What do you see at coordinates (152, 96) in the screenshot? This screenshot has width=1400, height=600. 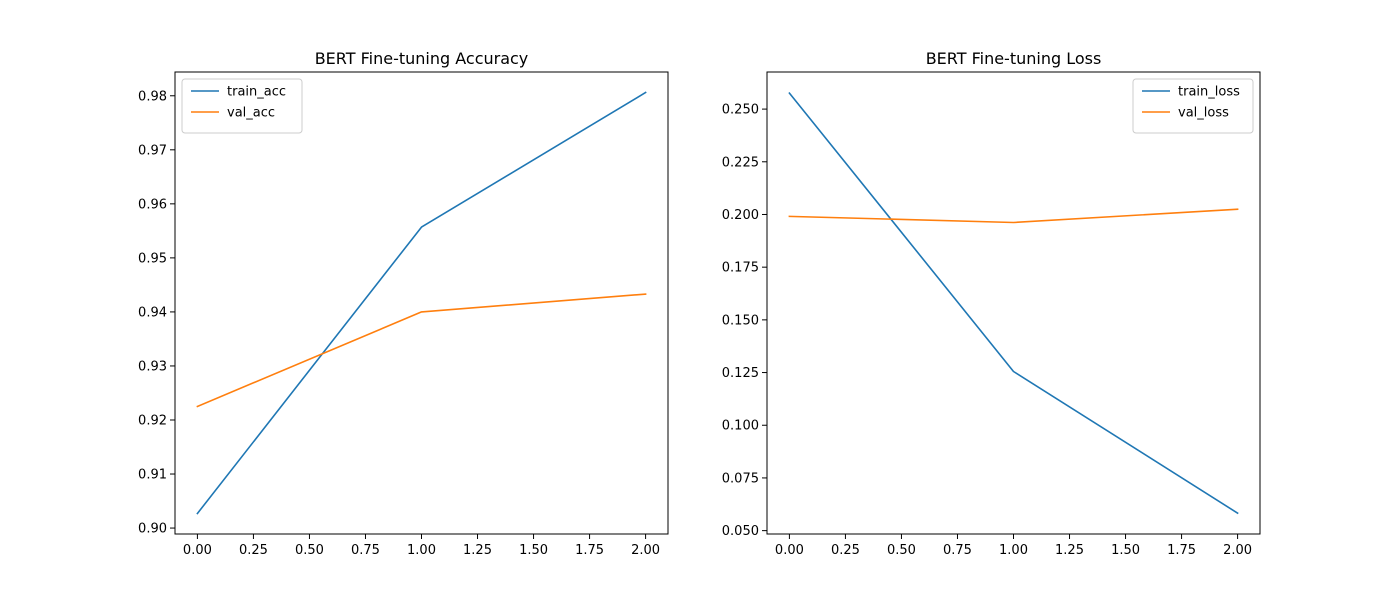 I see `accuracy-y-tick-label: 0.98` at bounding box center [152, 96].